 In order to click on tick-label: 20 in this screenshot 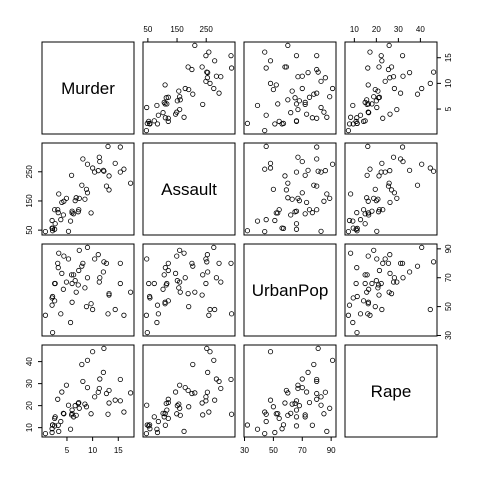, I will do `click(29, 405)`.